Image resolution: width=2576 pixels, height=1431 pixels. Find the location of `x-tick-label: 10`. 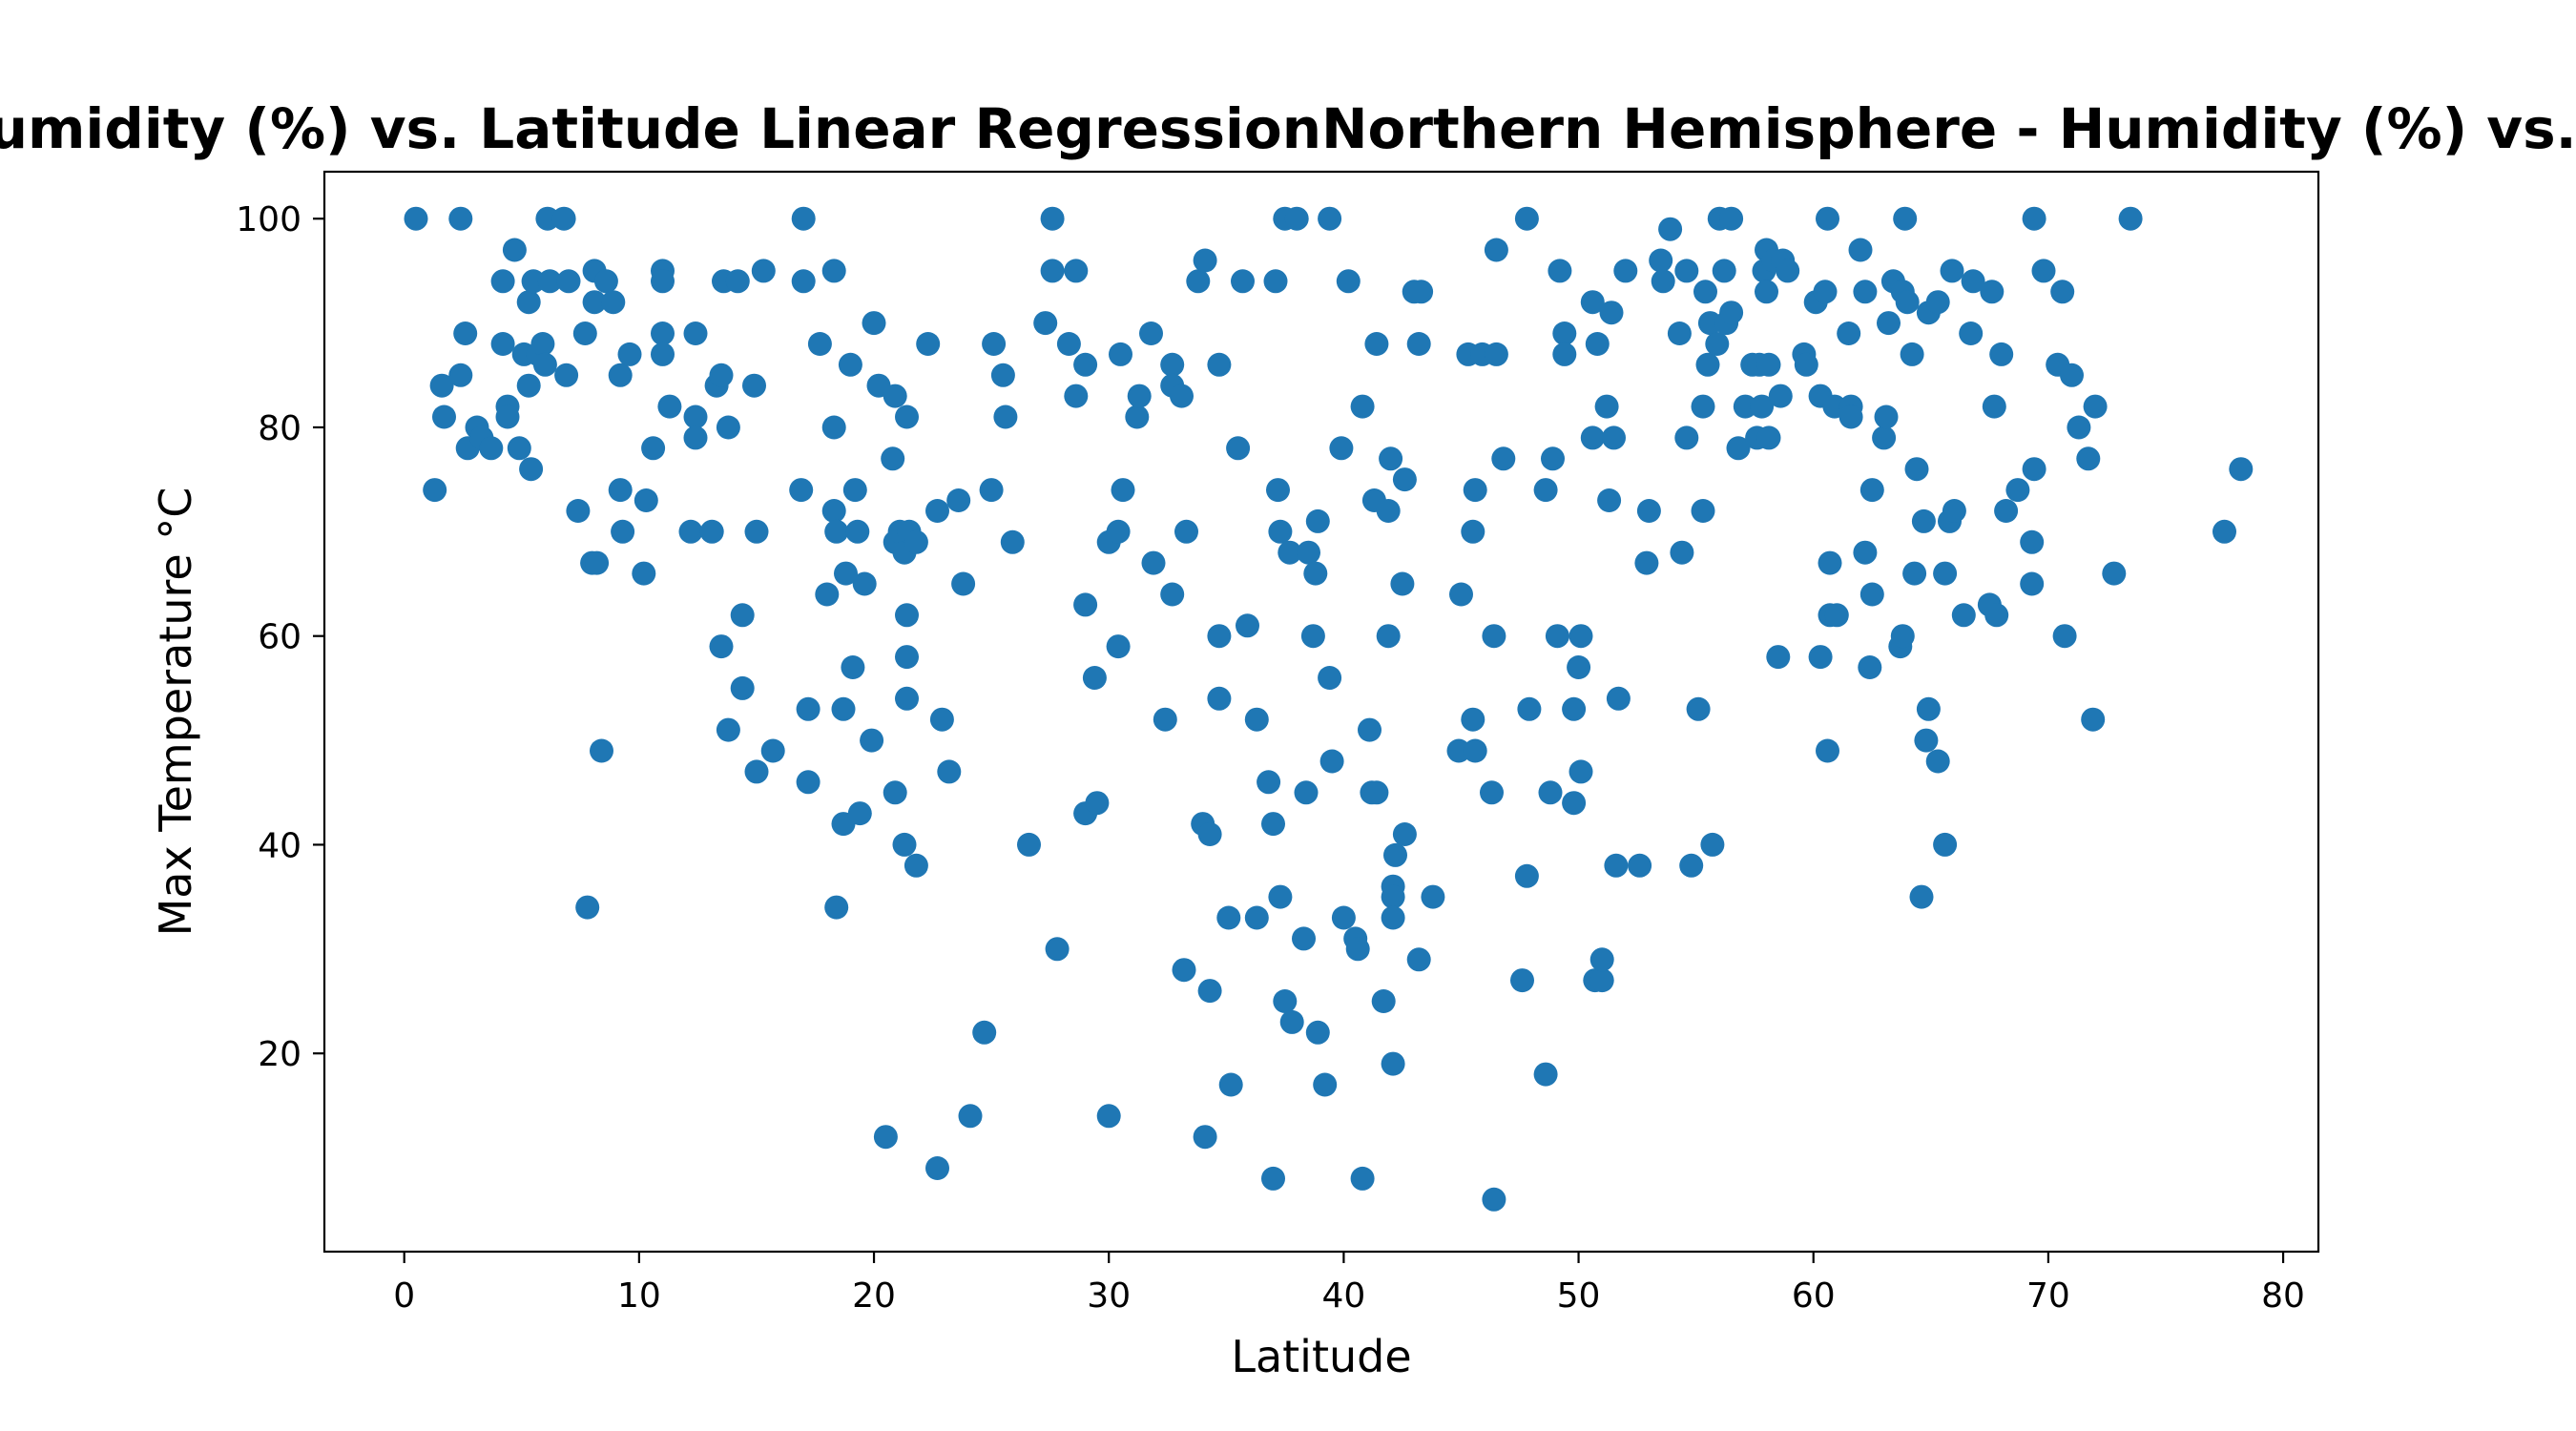

x-tick-label: 10 is located at coordinates (639, 1296).